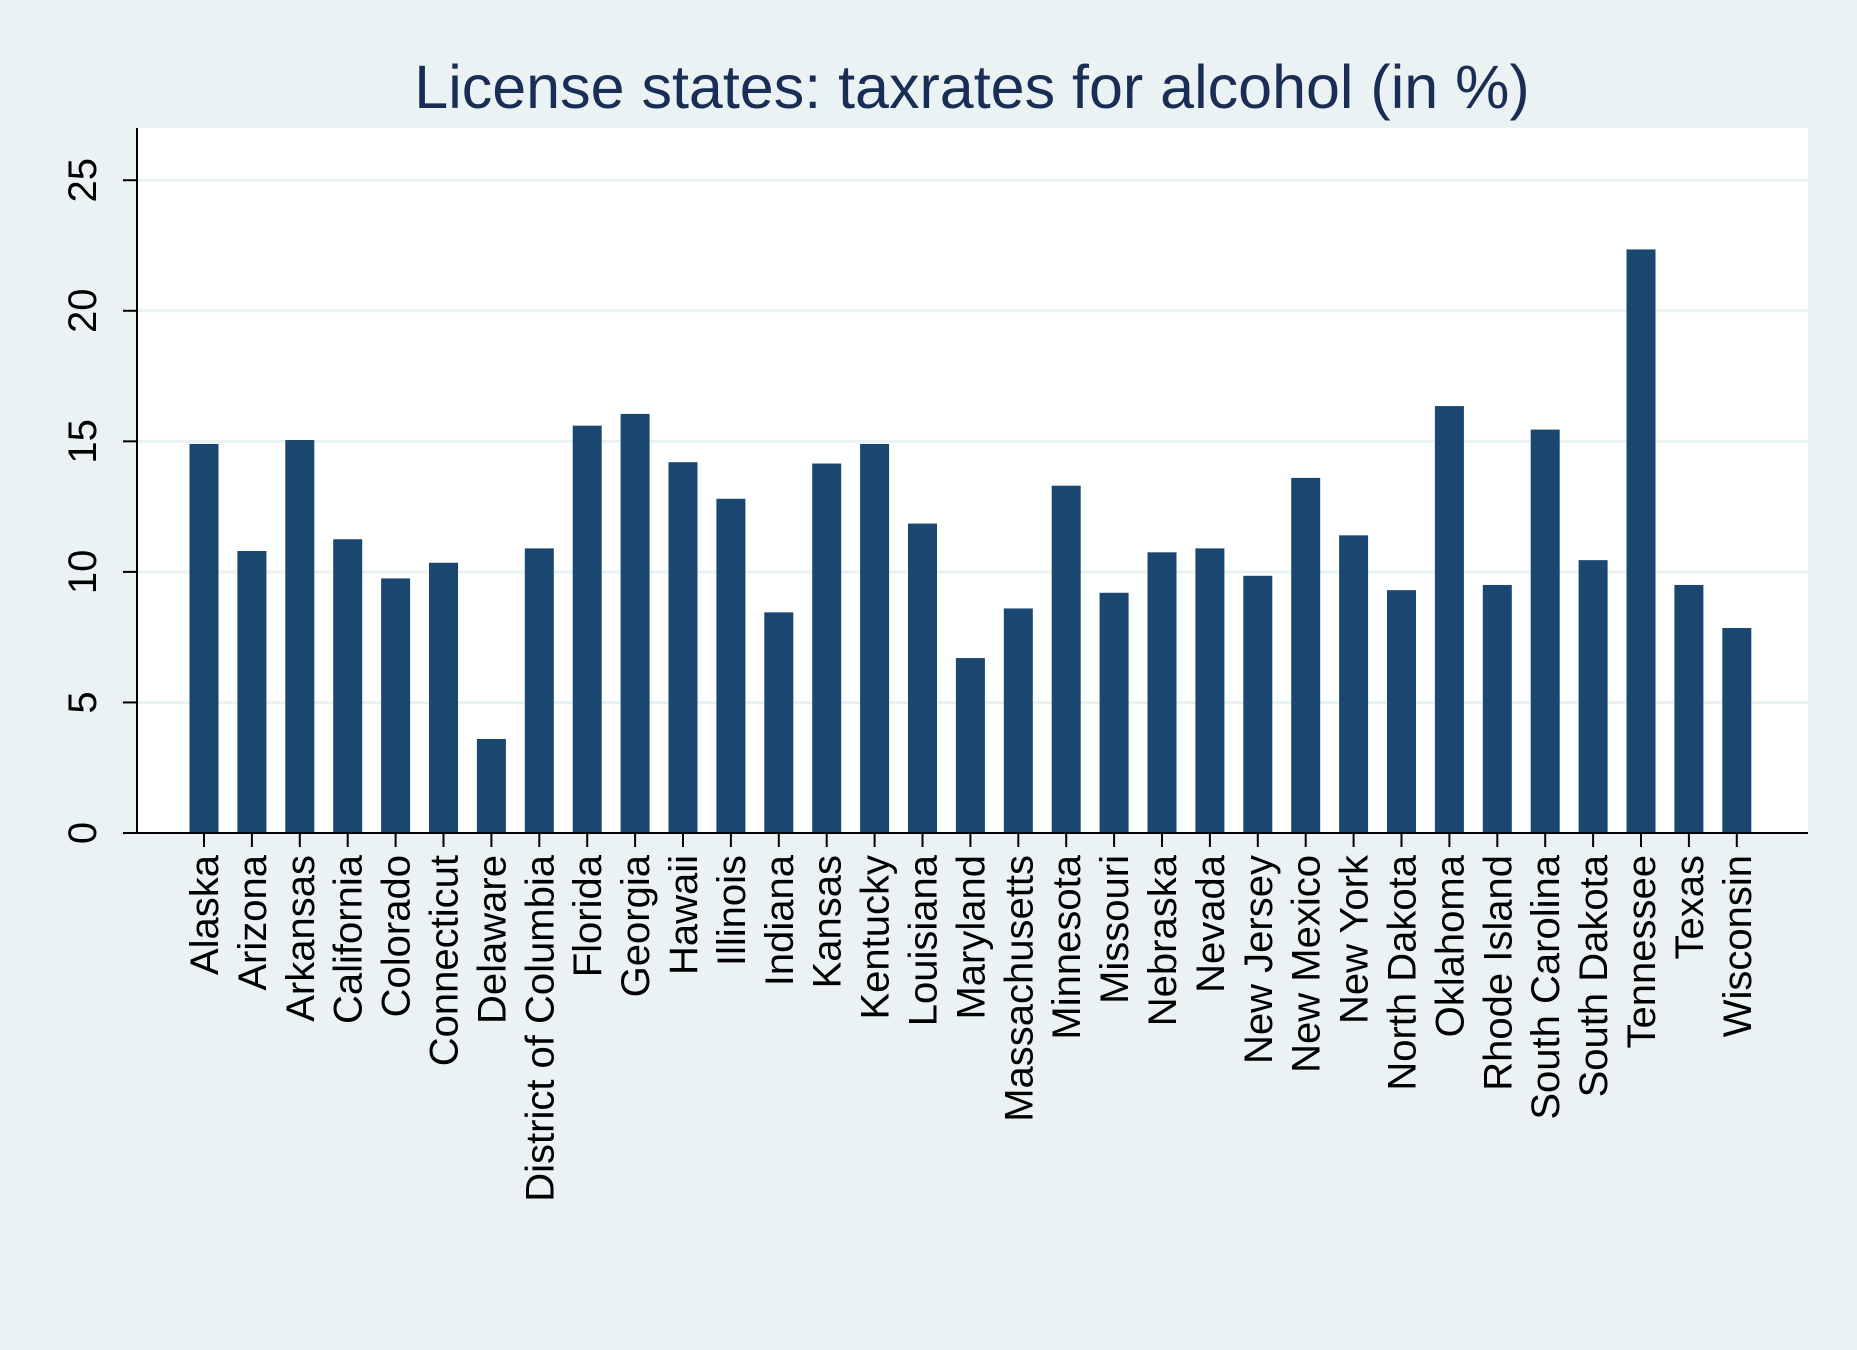 Image resolution: width=1857 pixels, height=1350 pixels. Describe the element at coordinates (301, 938) in the screenshot. I see `x-category-label: Arkansas` at that location.